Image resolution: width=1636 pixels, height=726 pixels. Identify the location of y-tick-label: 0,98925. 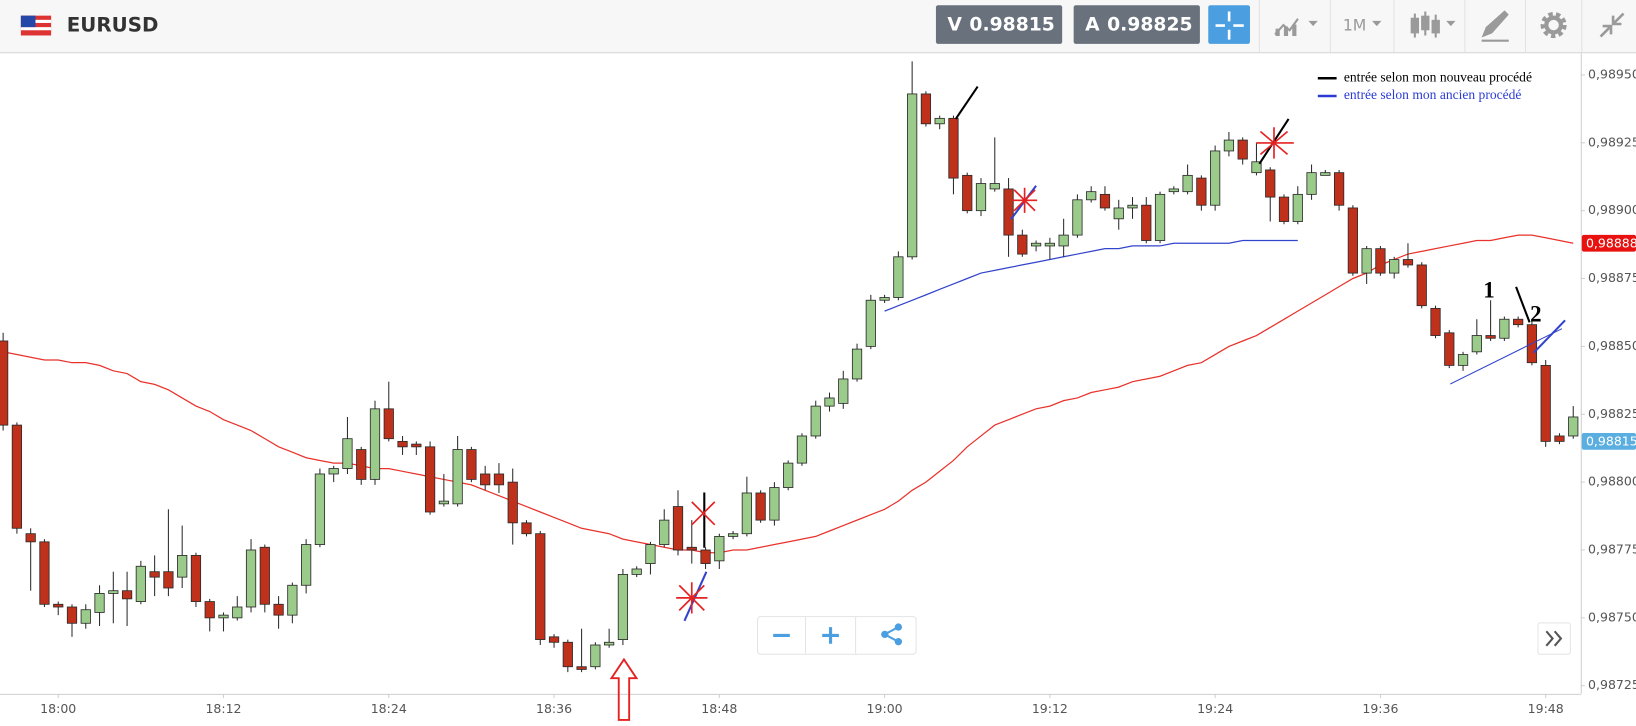
(1612, 141).